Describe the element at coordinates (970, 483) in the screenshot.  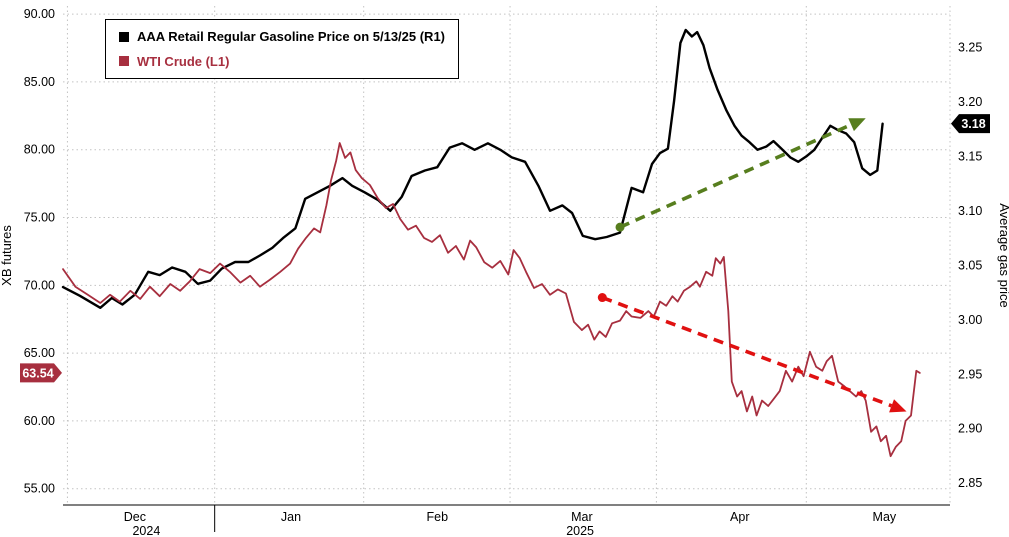
I see `right-axis-tick-label: 2.85` at that location.